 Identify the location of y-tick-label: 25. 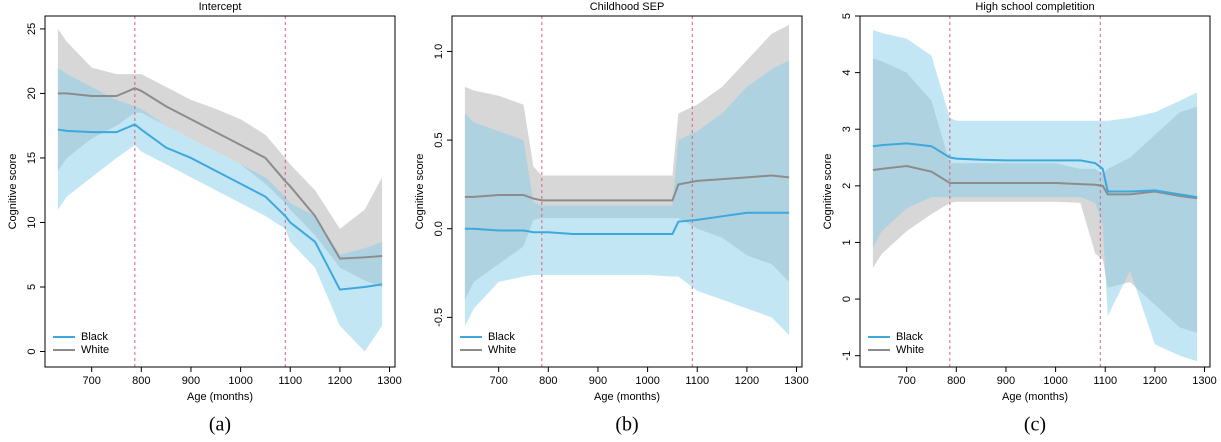
(32, 29).